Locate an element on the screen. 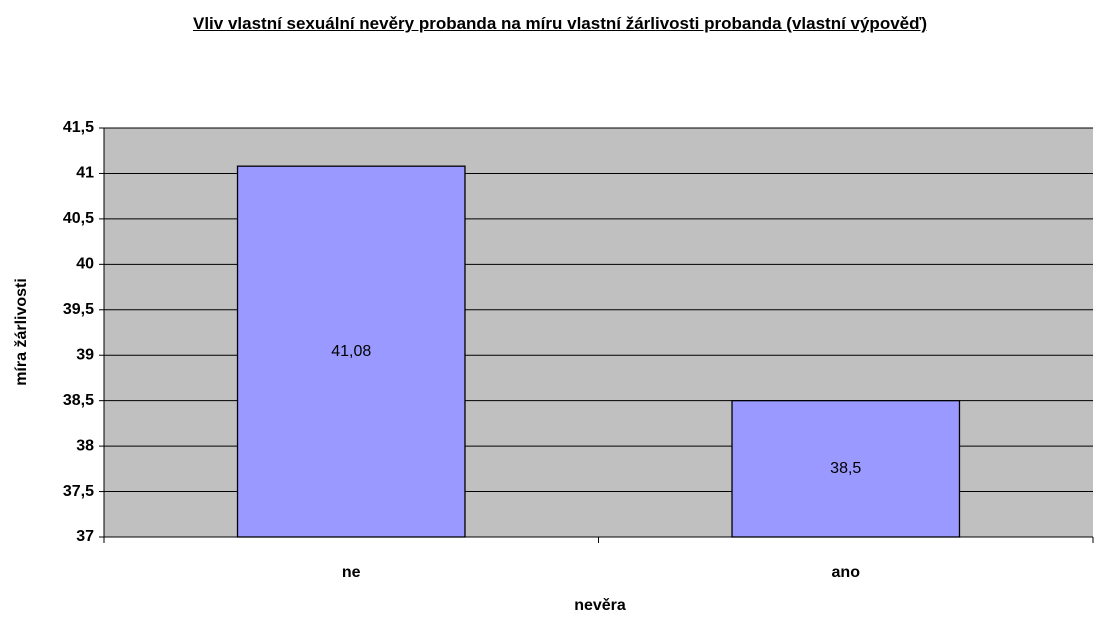 Image resolution: width=1098 pixels, height=618 pixels. x-tick-label: ano is located at coordinates (846, 572).